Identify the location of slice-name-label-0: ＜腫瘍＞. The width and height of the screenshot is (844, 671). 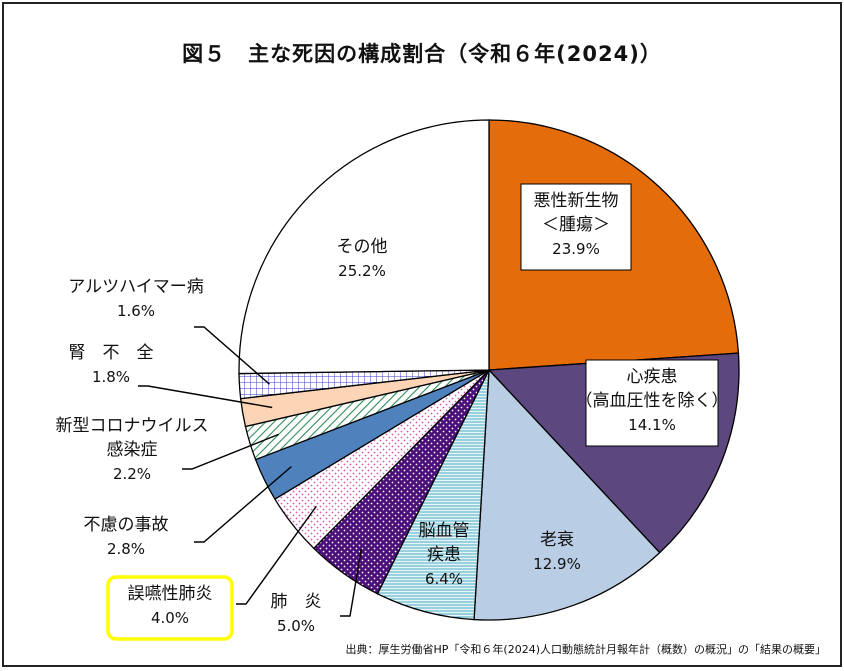
(576, 225).